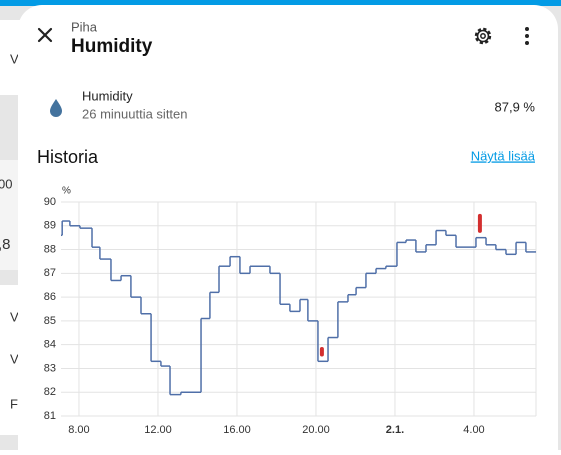 The image size is (561, 455). Describe the element at coordinates (68, 157) in the screenshot. I see `history-title: Historia` at that location.